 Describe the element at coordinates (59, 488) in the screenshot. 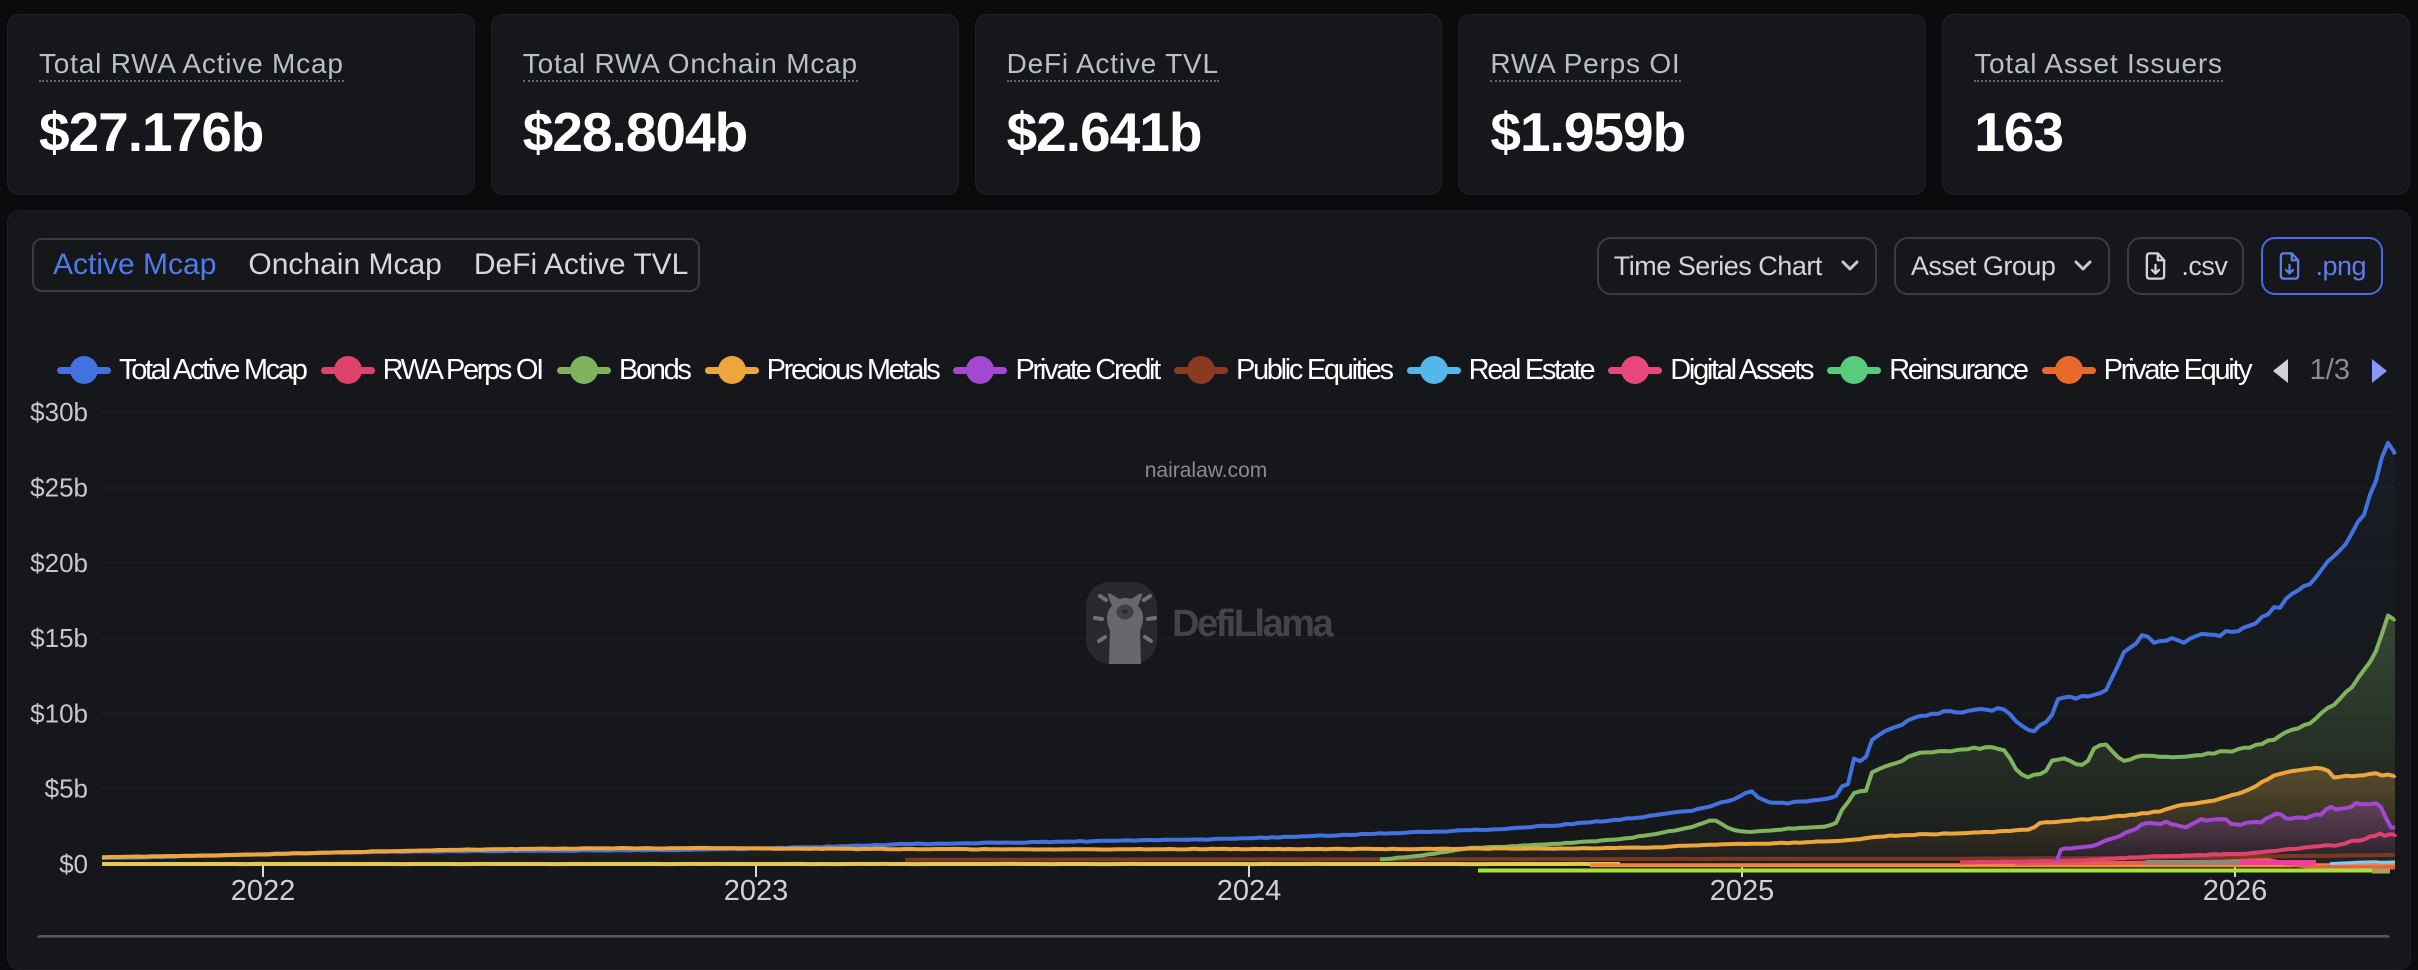

I see `svg-text: $25b` at that location.